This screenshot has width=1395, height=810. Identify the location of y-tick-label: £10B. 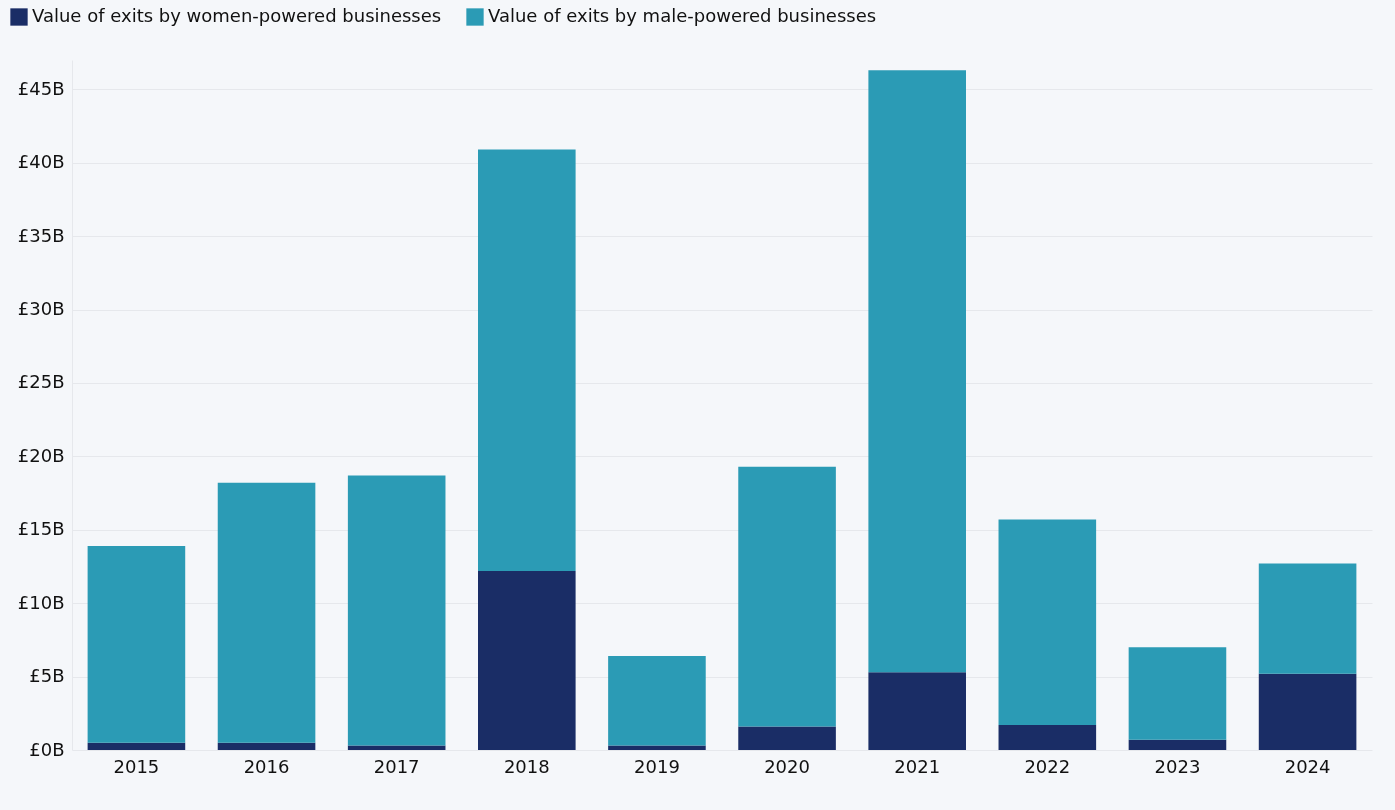
(41, 602).